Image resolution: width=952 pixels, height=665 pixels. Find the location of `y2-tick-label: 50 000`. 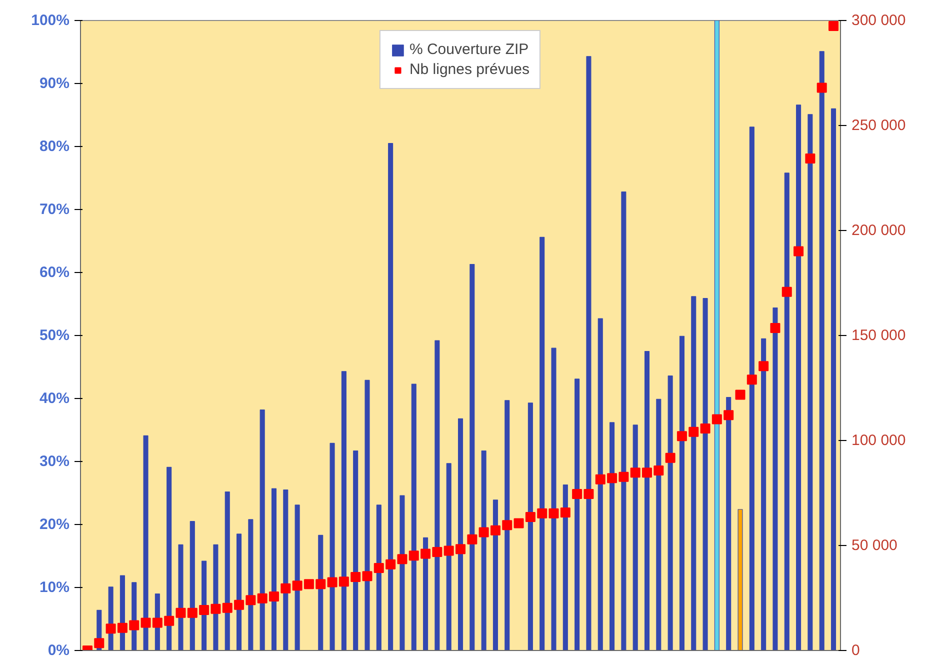

y2-tick-label: 50 000 is located at coordinates (875, 545).